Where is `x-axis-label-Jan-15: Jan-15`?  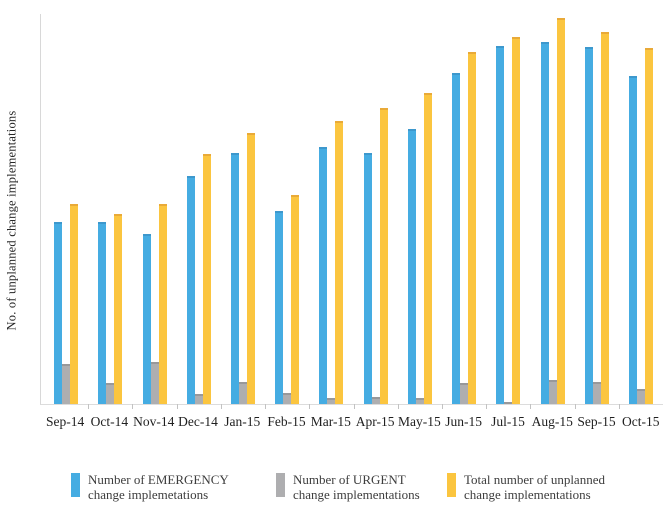
x-axis-label-Jan-15: Jan-15 is located at coordinates (242, 421).